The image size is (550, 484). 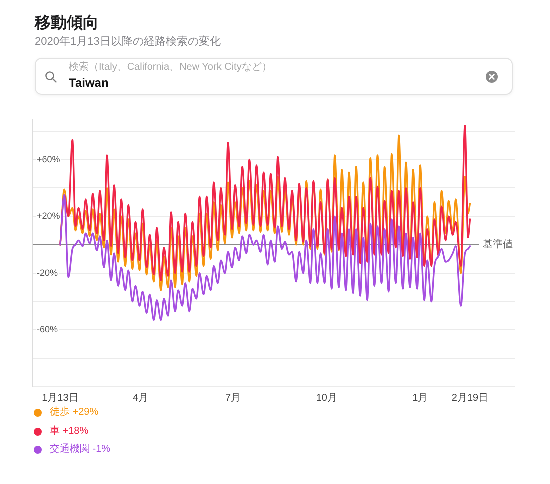 What do you see at coordinates (141, 398) in the screenshot?
I see `x-tick-label: 4月` at bounding box center [141, 398].